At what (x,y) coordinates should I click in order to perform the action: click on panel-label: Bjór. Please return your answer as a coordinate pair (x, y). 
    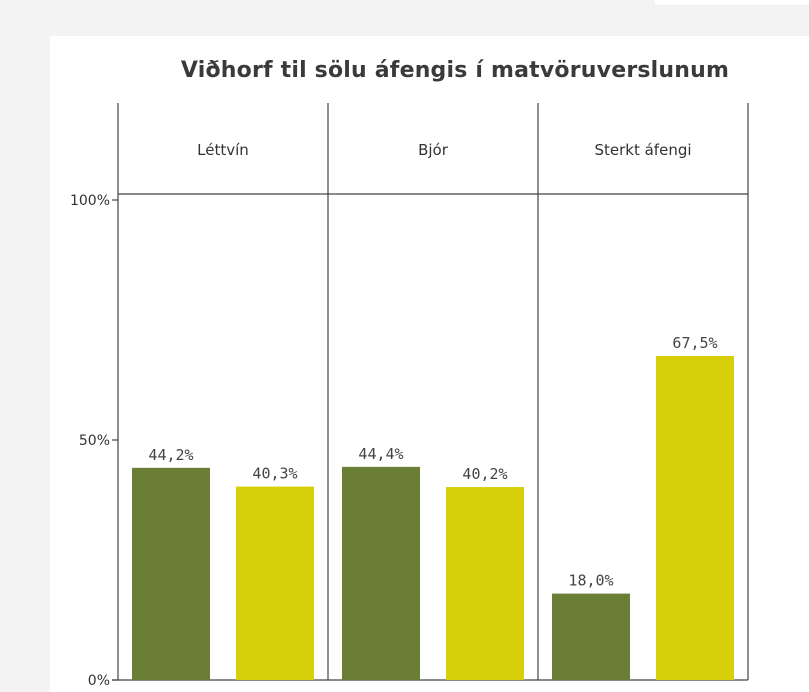
    Looking at the image, I should click on (433, 150).